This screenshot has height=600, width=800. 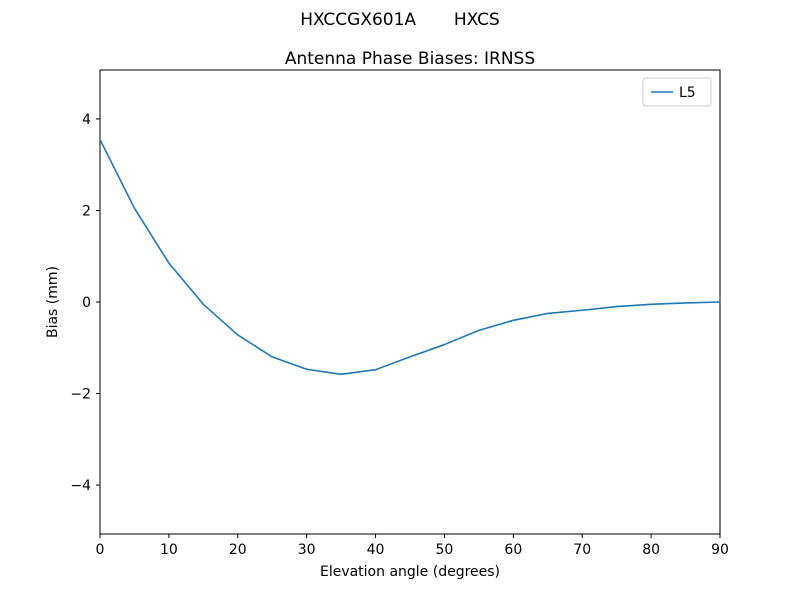 I want to click on y-tick-label: −2, so click(x=80, y=395).